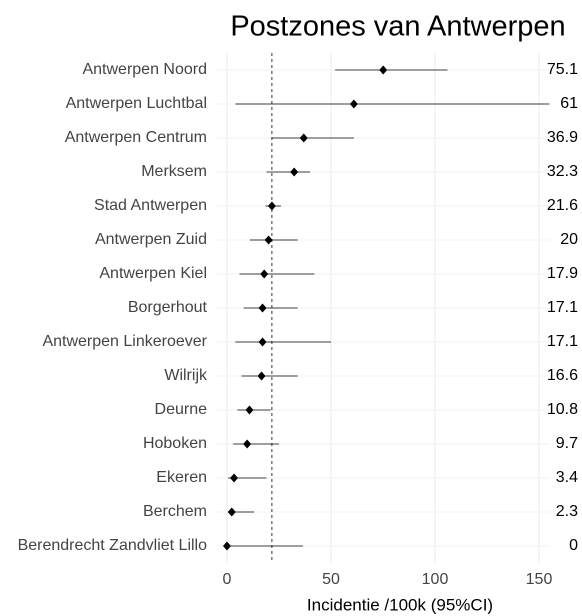 The width and height of the screenshot is (582, 616). I want to click on value-label: 17.9, so click(562, 273).